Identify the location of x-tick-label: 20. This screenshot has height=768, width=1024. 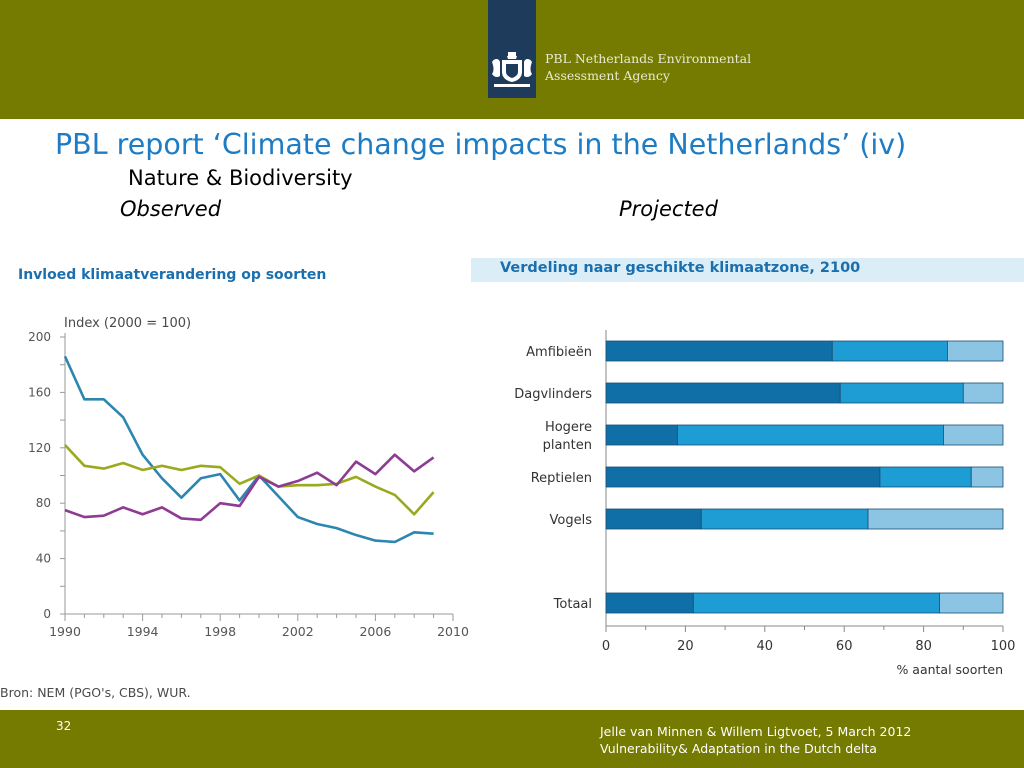
(685, 646).